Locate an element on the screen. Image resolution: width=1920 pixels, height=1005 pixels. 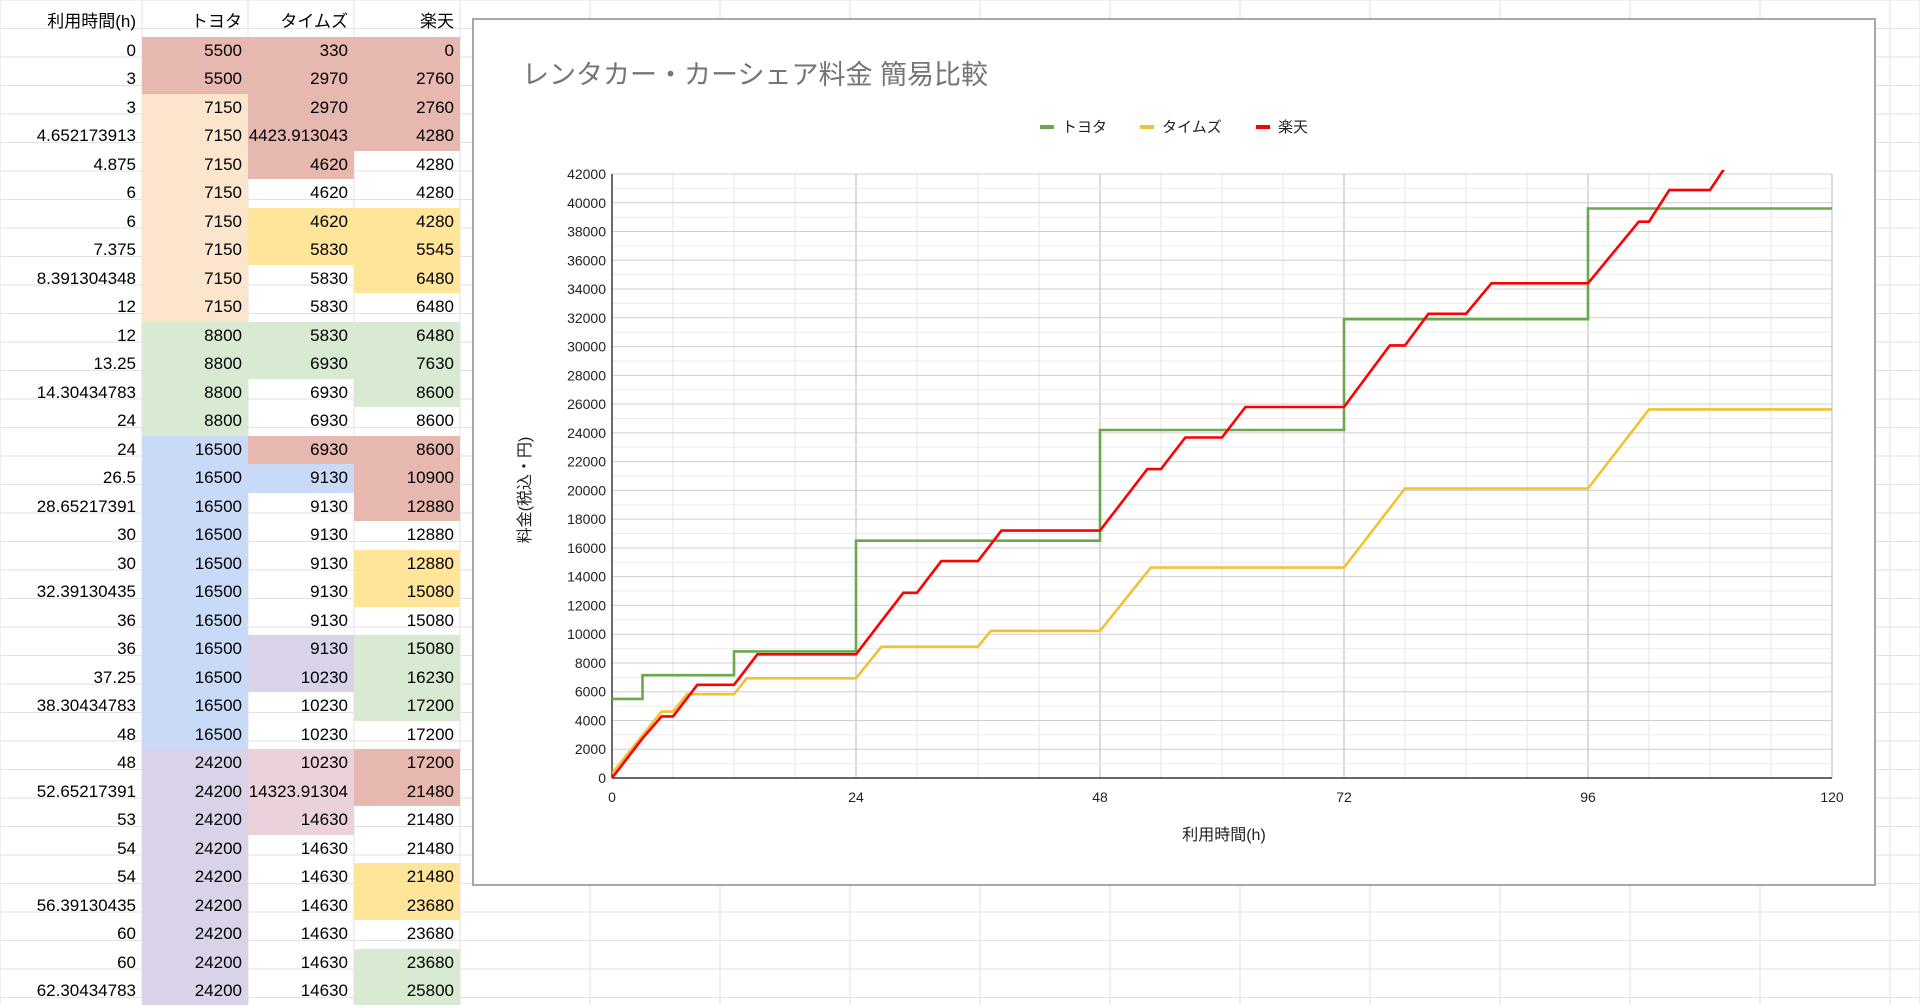
table-cell: 5545 is located at coordinates (407, 250).